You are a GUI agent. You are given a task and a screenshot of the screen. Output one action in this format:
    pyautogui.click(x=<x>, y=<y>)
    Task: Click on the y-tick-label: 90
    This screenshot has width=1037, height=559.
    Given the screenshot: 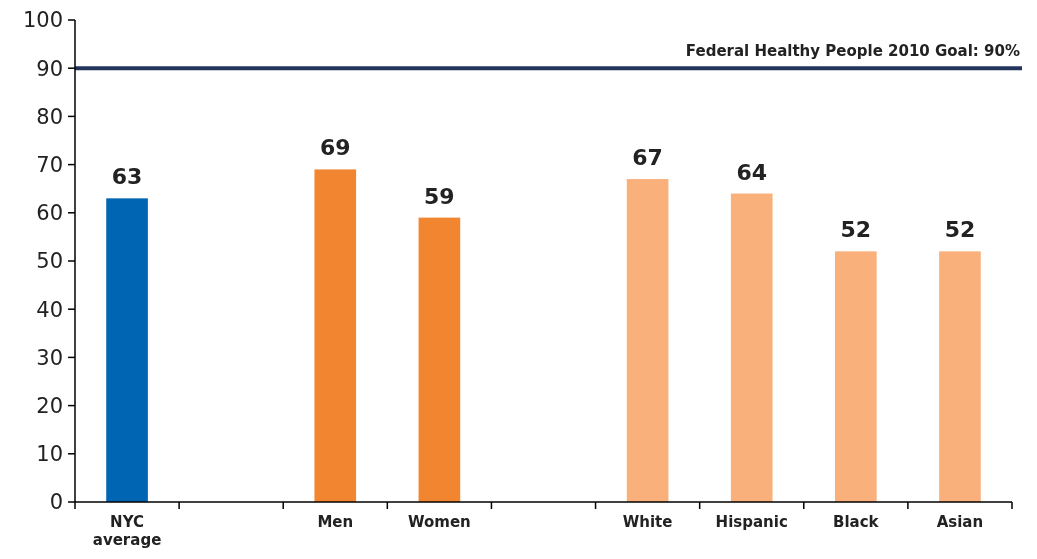 What is the action you would take?
    pyautogui.click(x=49, y=68)
    